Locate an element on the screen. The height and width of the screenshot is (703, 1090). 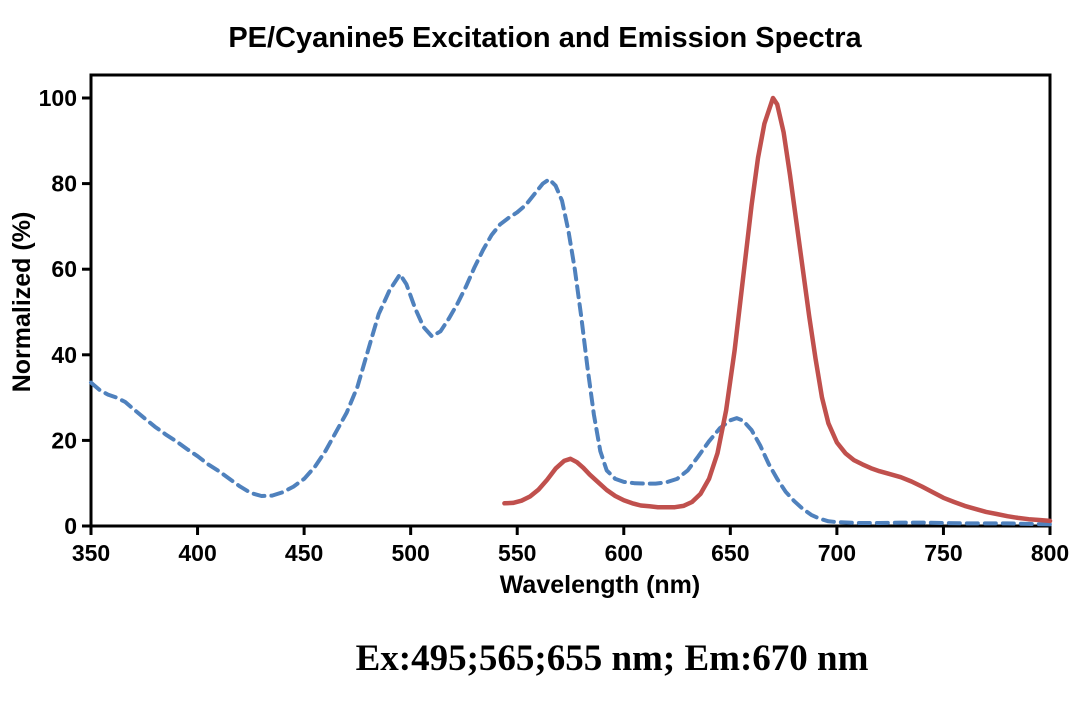
spectra-annotation: Ex:495;565;655 nm; Em:670 nm is located at coordinates (612, 658).